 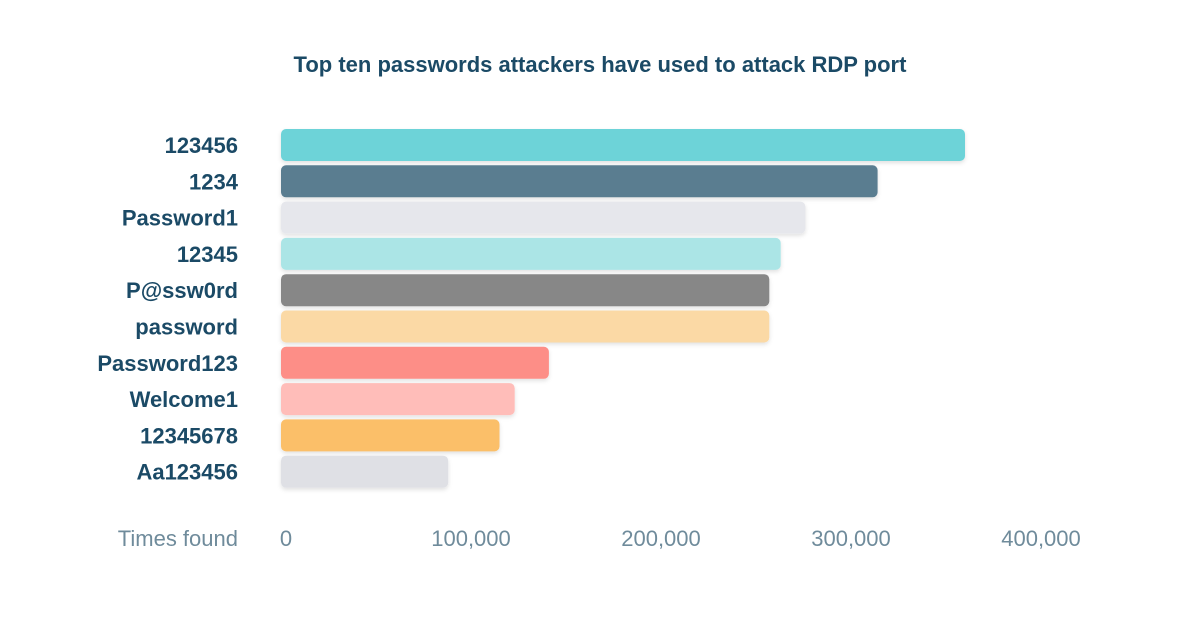 What do you see at coordinates (525, 290) in the screenshot?
I see `bar-P@ssw0rd` at bounding box center [525, 290].